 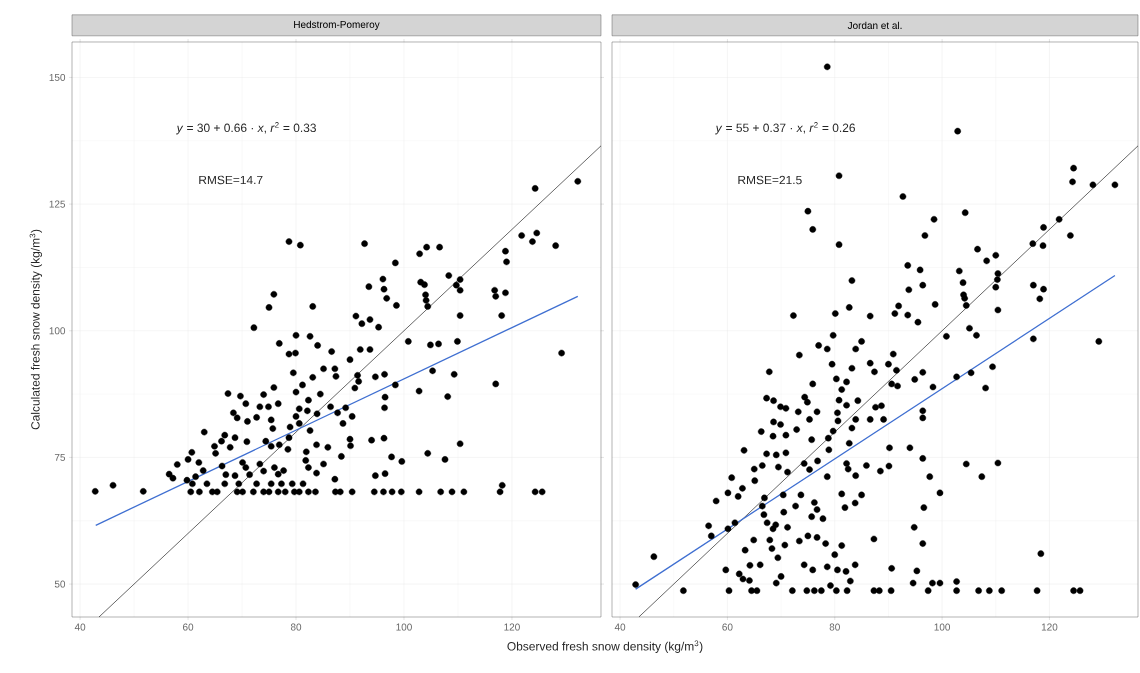 What do you see at coordinates (60, 457) in the screenshot?
I see `y-tick-label: 75` at bounding box center [60, 457].